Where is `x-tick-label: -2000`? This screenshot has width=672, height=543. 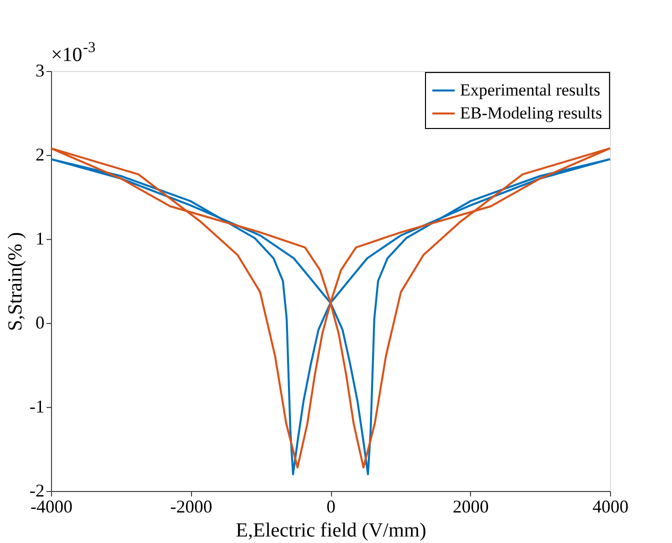 x-tick-label: -2000 is located at coordinates (191, 506).